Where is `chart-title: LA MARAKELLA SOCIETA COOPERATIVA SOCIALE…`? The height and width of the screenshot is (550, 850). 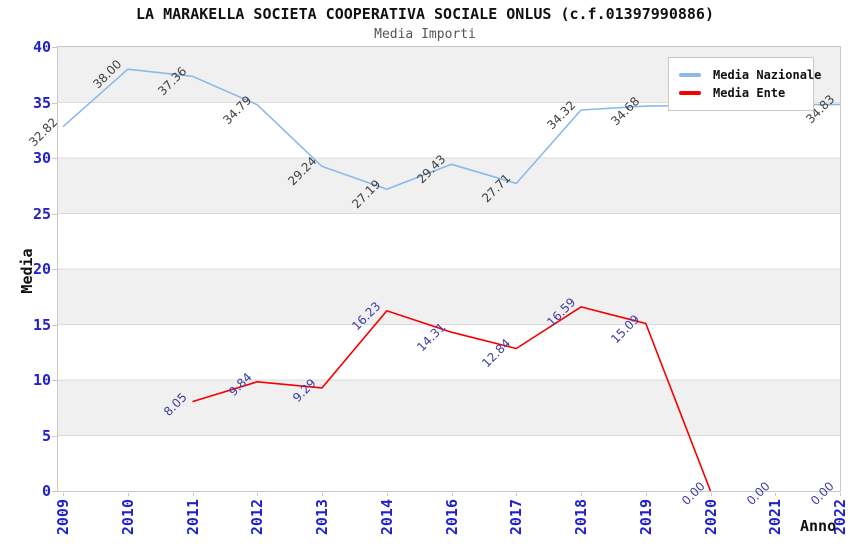 chart-title: LA MARAKELLA SOCIETA COOPERATIVA SOCIALE… is located at coordinates (425, 14).